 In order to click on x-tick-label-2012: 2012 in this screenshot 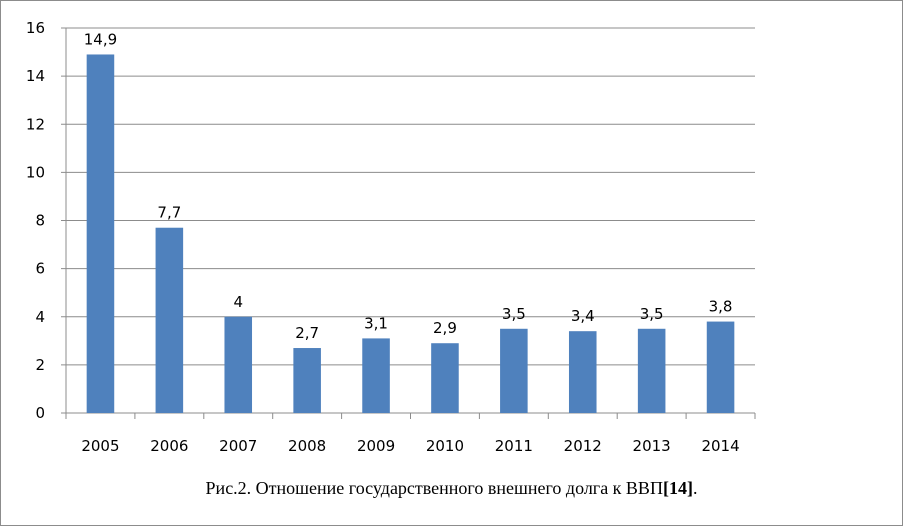, I will do `click(583, 446)`.